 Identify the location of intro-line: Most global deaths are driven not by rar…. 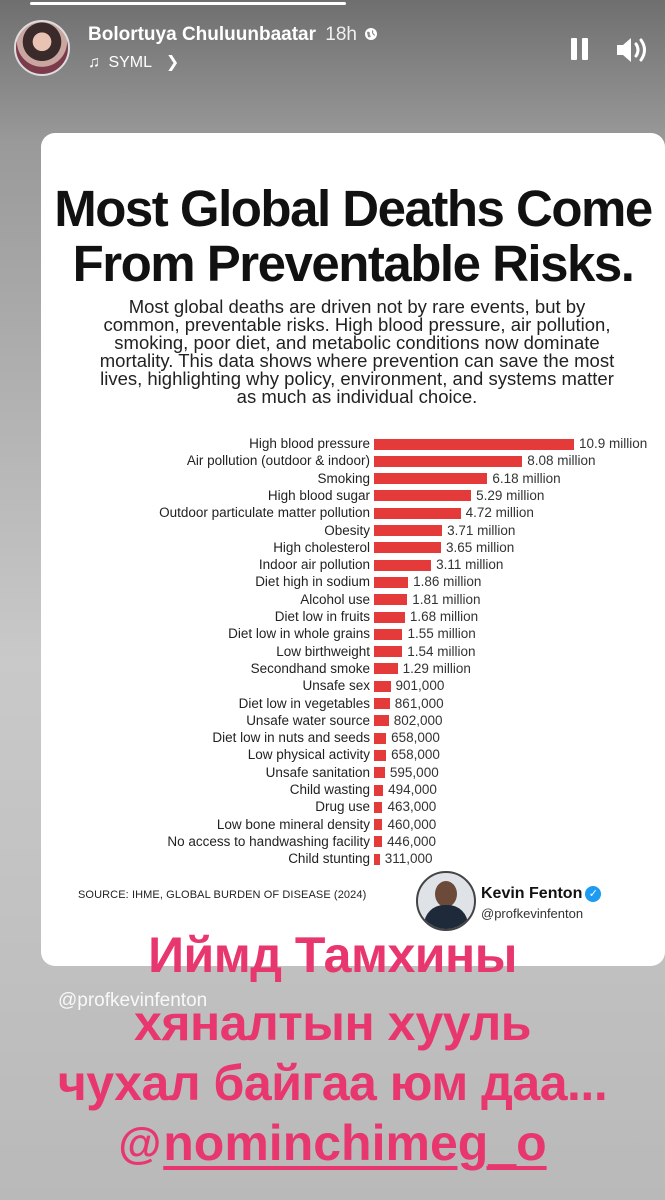
(357, 306).